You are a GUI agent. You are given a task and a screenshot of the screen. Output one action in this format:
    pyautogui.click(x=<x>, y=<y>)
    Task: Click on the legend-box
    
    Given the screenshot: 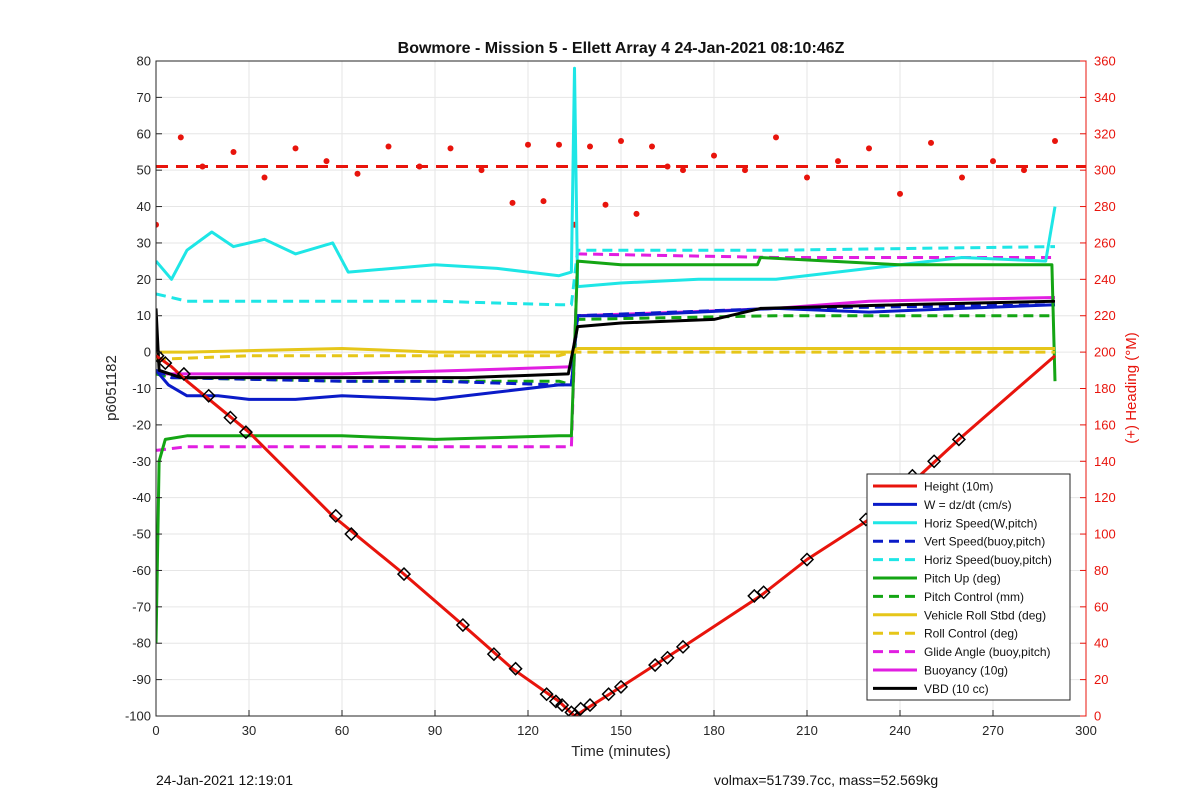 What is the action you would take?
    pyautogui.click(x=968, y=587)
    